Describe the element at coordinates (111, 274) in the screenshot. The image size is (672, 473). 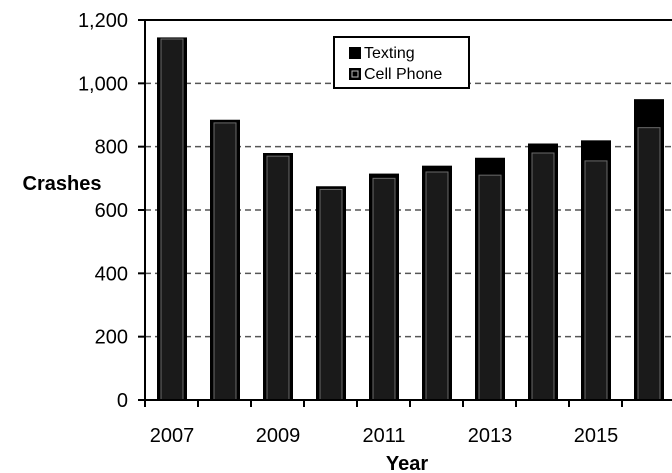
I see `y-tick-label: 400` at that location.